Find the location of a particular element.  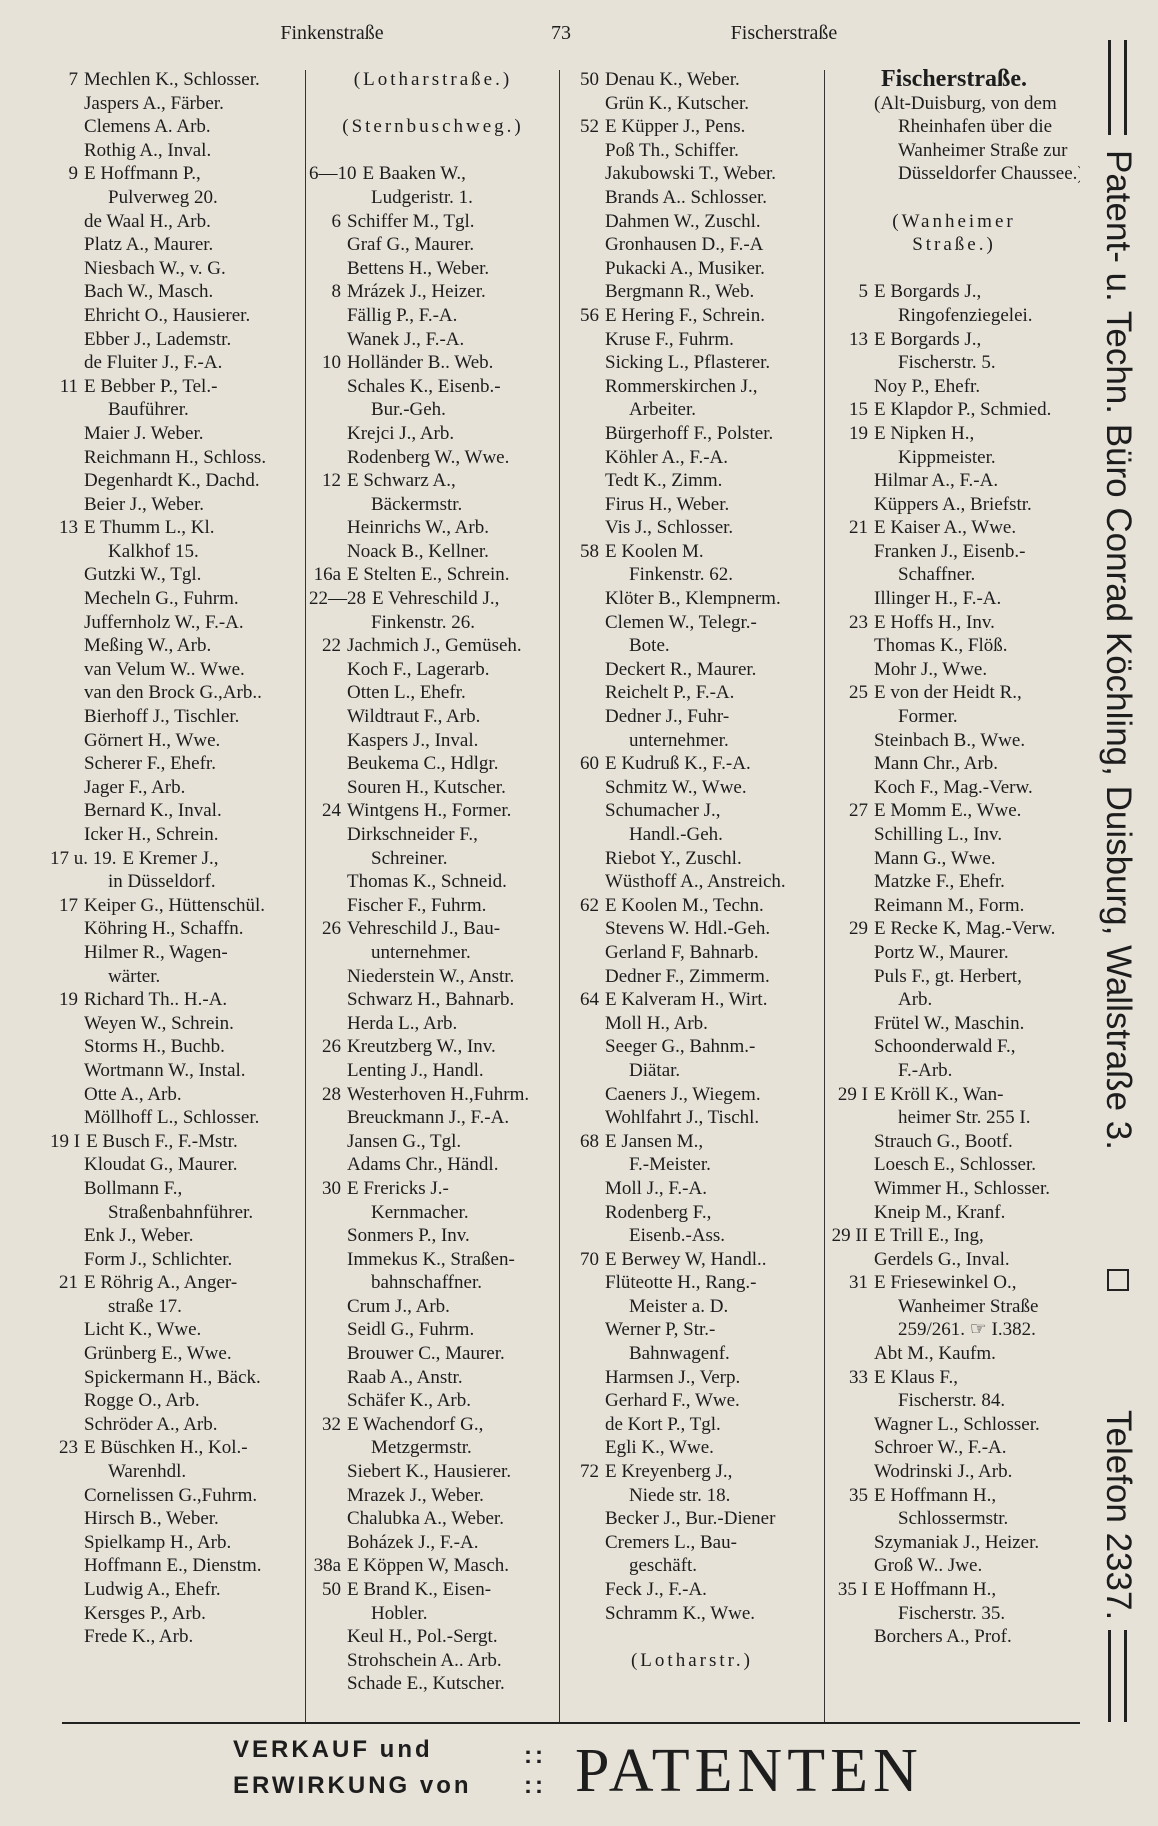

entry-line: Bürgerhoff F., Polster. is located at coordinates (692, 434).